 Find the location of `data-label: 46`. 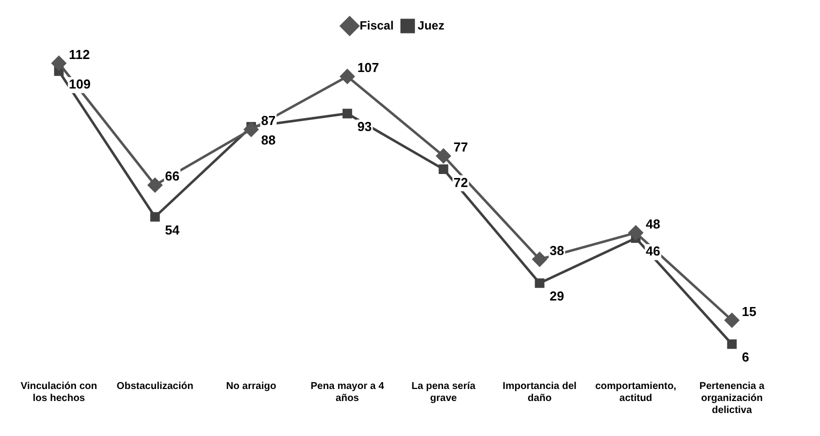

data-label: 46 is located at coordinates (653, 251).